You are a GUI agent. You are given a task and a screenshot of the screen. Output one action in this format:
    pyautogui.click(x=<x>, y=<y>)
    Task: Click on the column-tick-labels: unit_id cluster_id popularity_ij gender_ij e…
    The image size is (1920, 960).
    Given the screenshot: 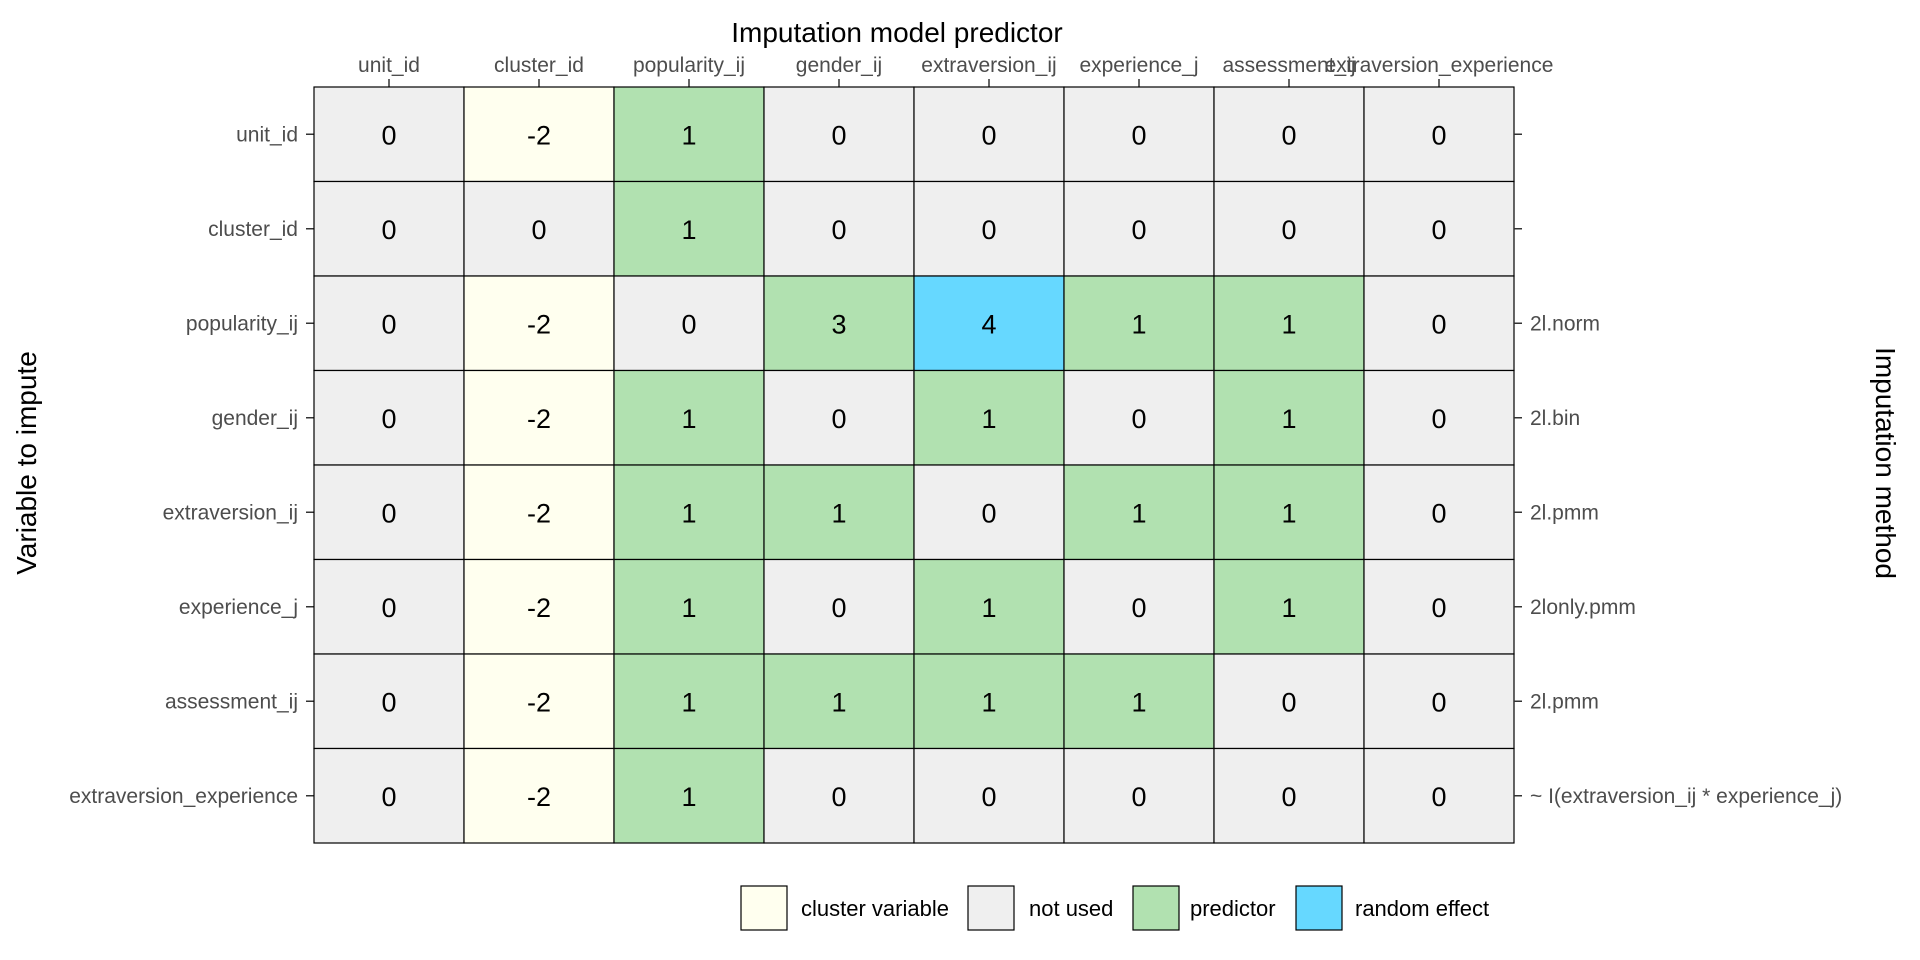 What is the action you would take?
    pyautogui.click(x=955, y=70)
    